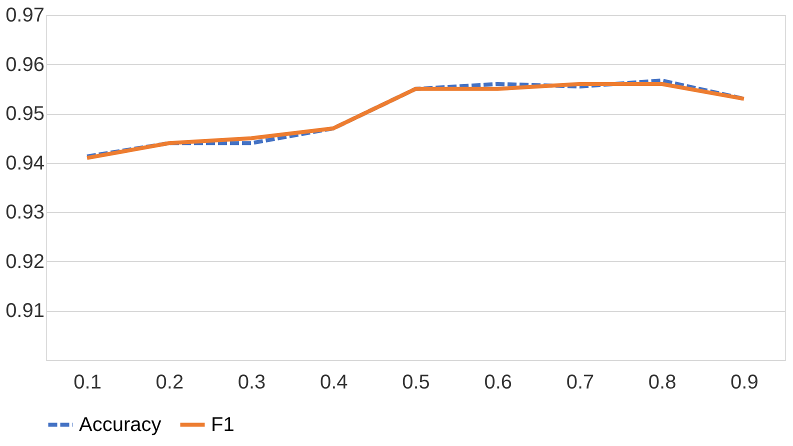 The height and width of the screenshot is (446, 793). Describe the element at coordinates (662, 383) in the screenshot. I see `x-tick-label: 0.8` at that location.